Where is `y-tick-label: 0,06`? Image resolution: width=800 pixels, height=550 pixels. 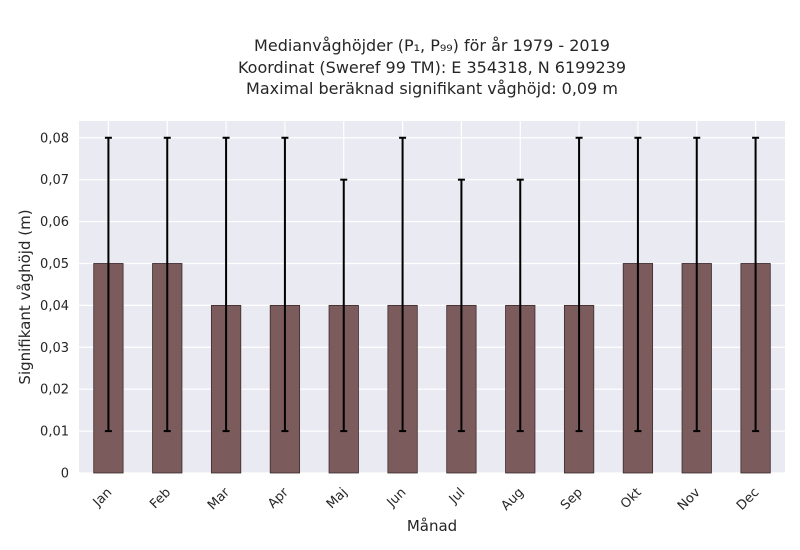
y-tick-label: 0,06 is located at coordinates (54, 222).